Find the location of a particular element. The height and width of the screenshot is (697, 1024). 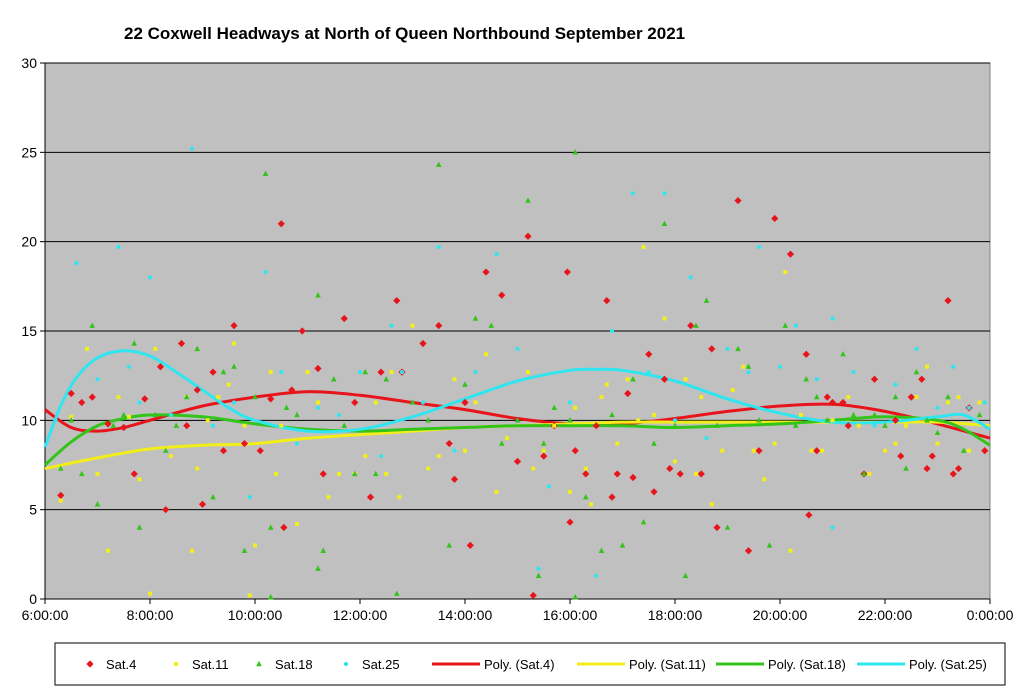

legend-label: Poly. (Sat.25) is located at coordinates (948, 664).